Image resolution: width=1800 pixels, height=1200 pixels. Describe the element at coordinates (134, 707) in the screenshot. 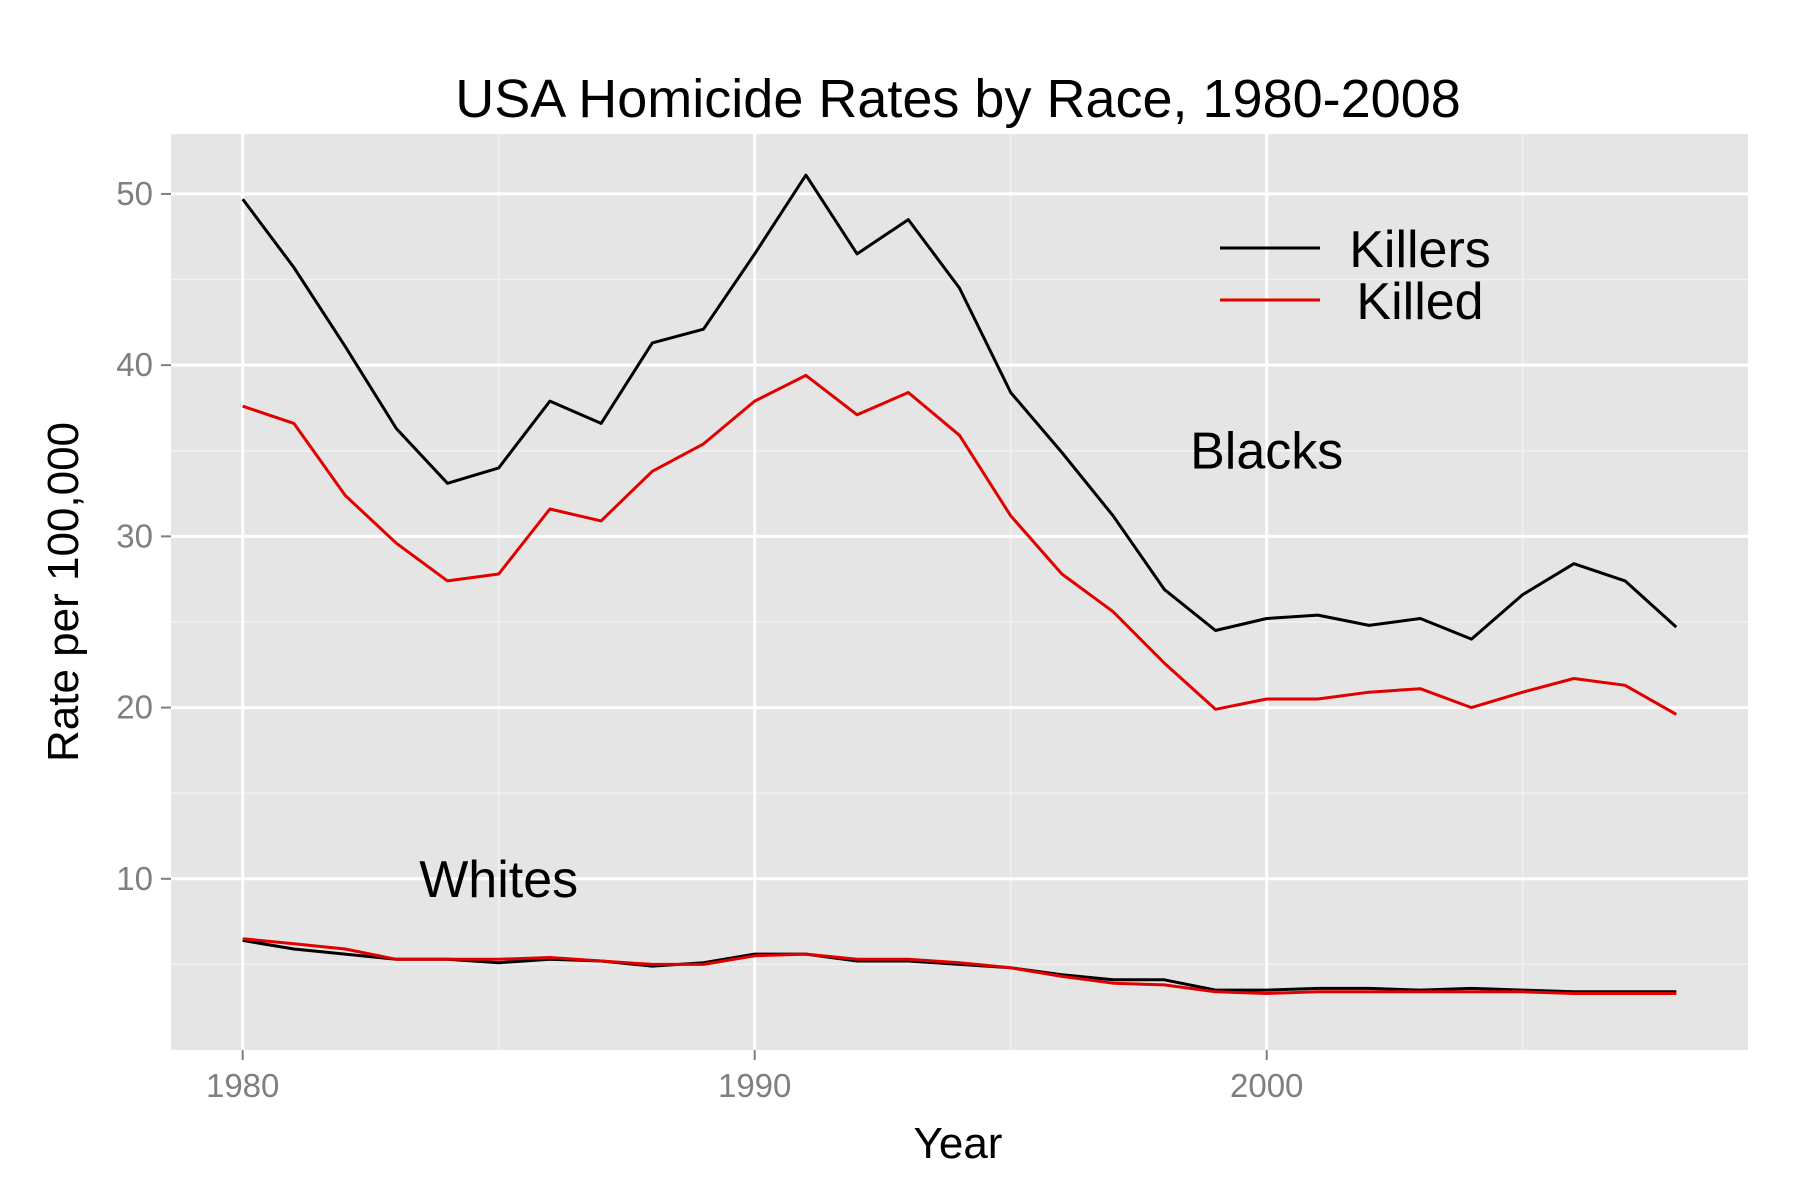

I see `y-tick-label: 20` at that location.